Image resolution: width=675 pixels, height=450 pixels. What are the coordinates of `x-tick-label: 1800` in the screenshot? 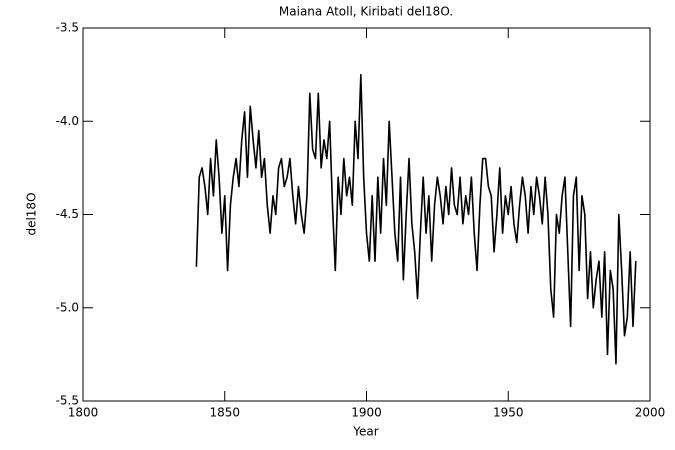 It's located at (83, 413).